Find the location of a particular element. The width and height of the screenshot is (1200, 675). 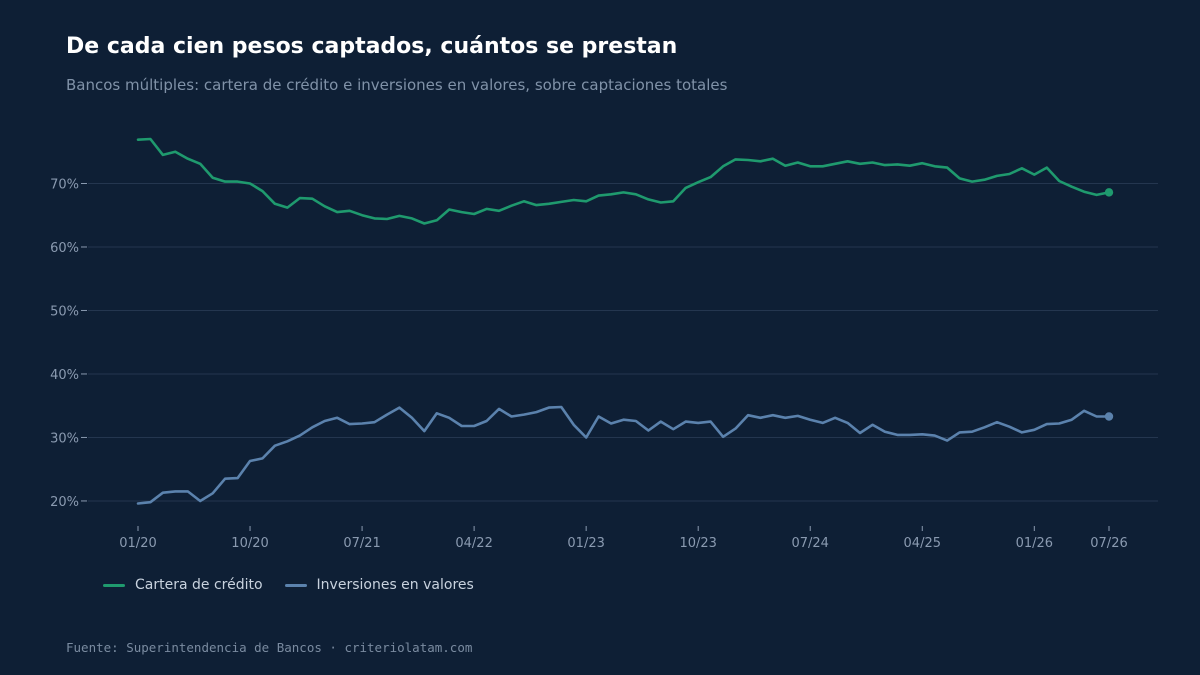

series-line-inversiones is located at coordinates (623, 455).